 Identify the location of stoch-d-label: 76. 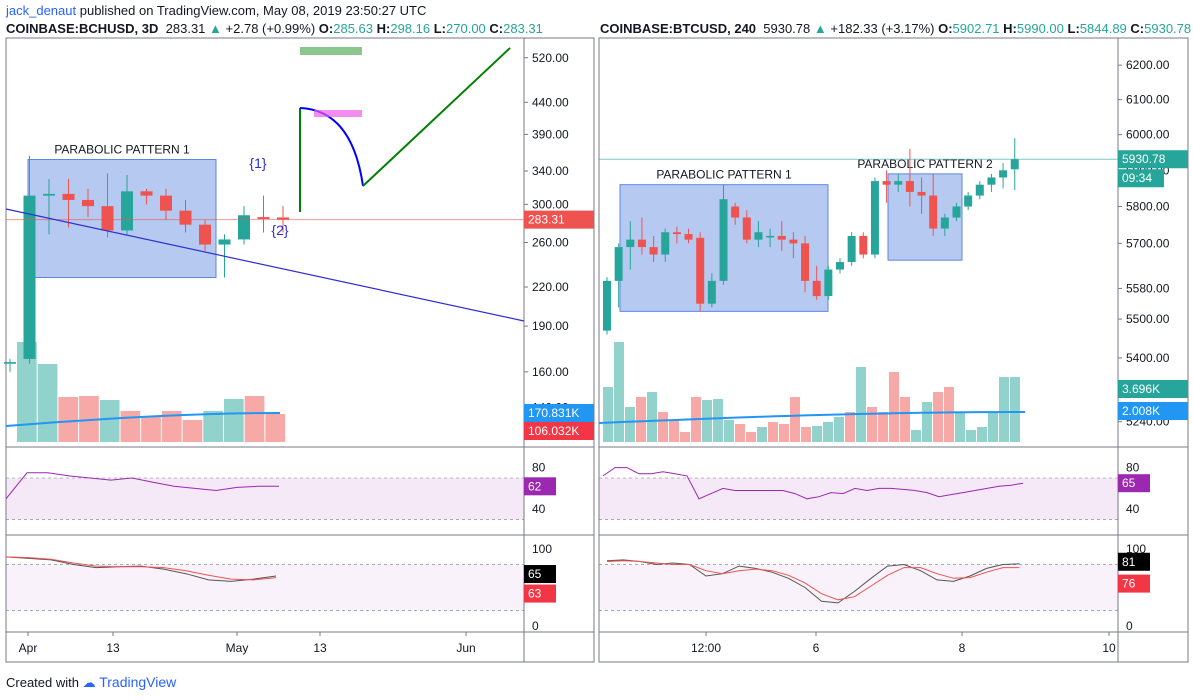
(1129, 584).